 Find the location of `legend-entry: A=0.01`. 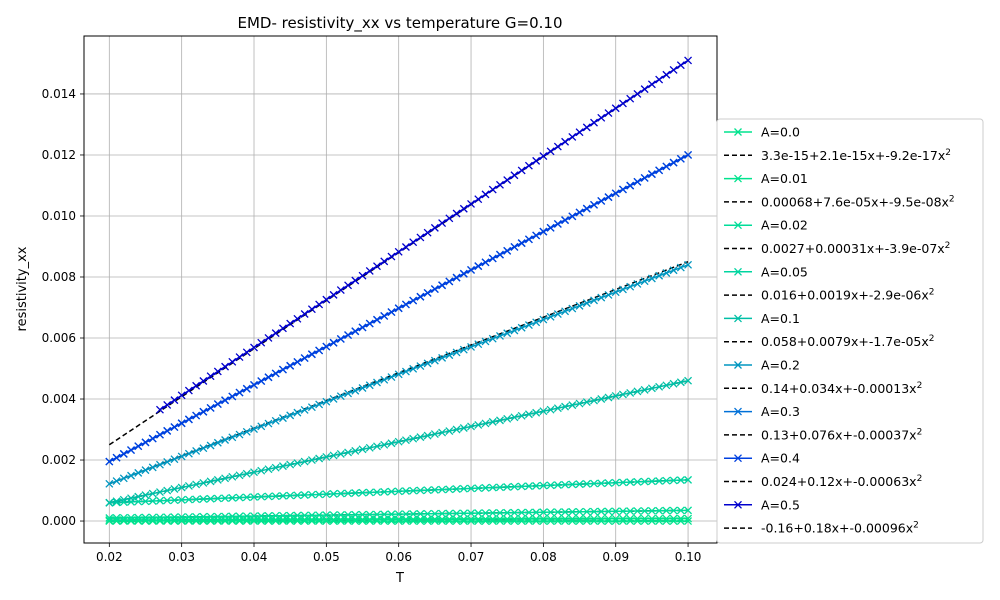

legend-entry: A=0.01 is located at coordinates (766, 178).